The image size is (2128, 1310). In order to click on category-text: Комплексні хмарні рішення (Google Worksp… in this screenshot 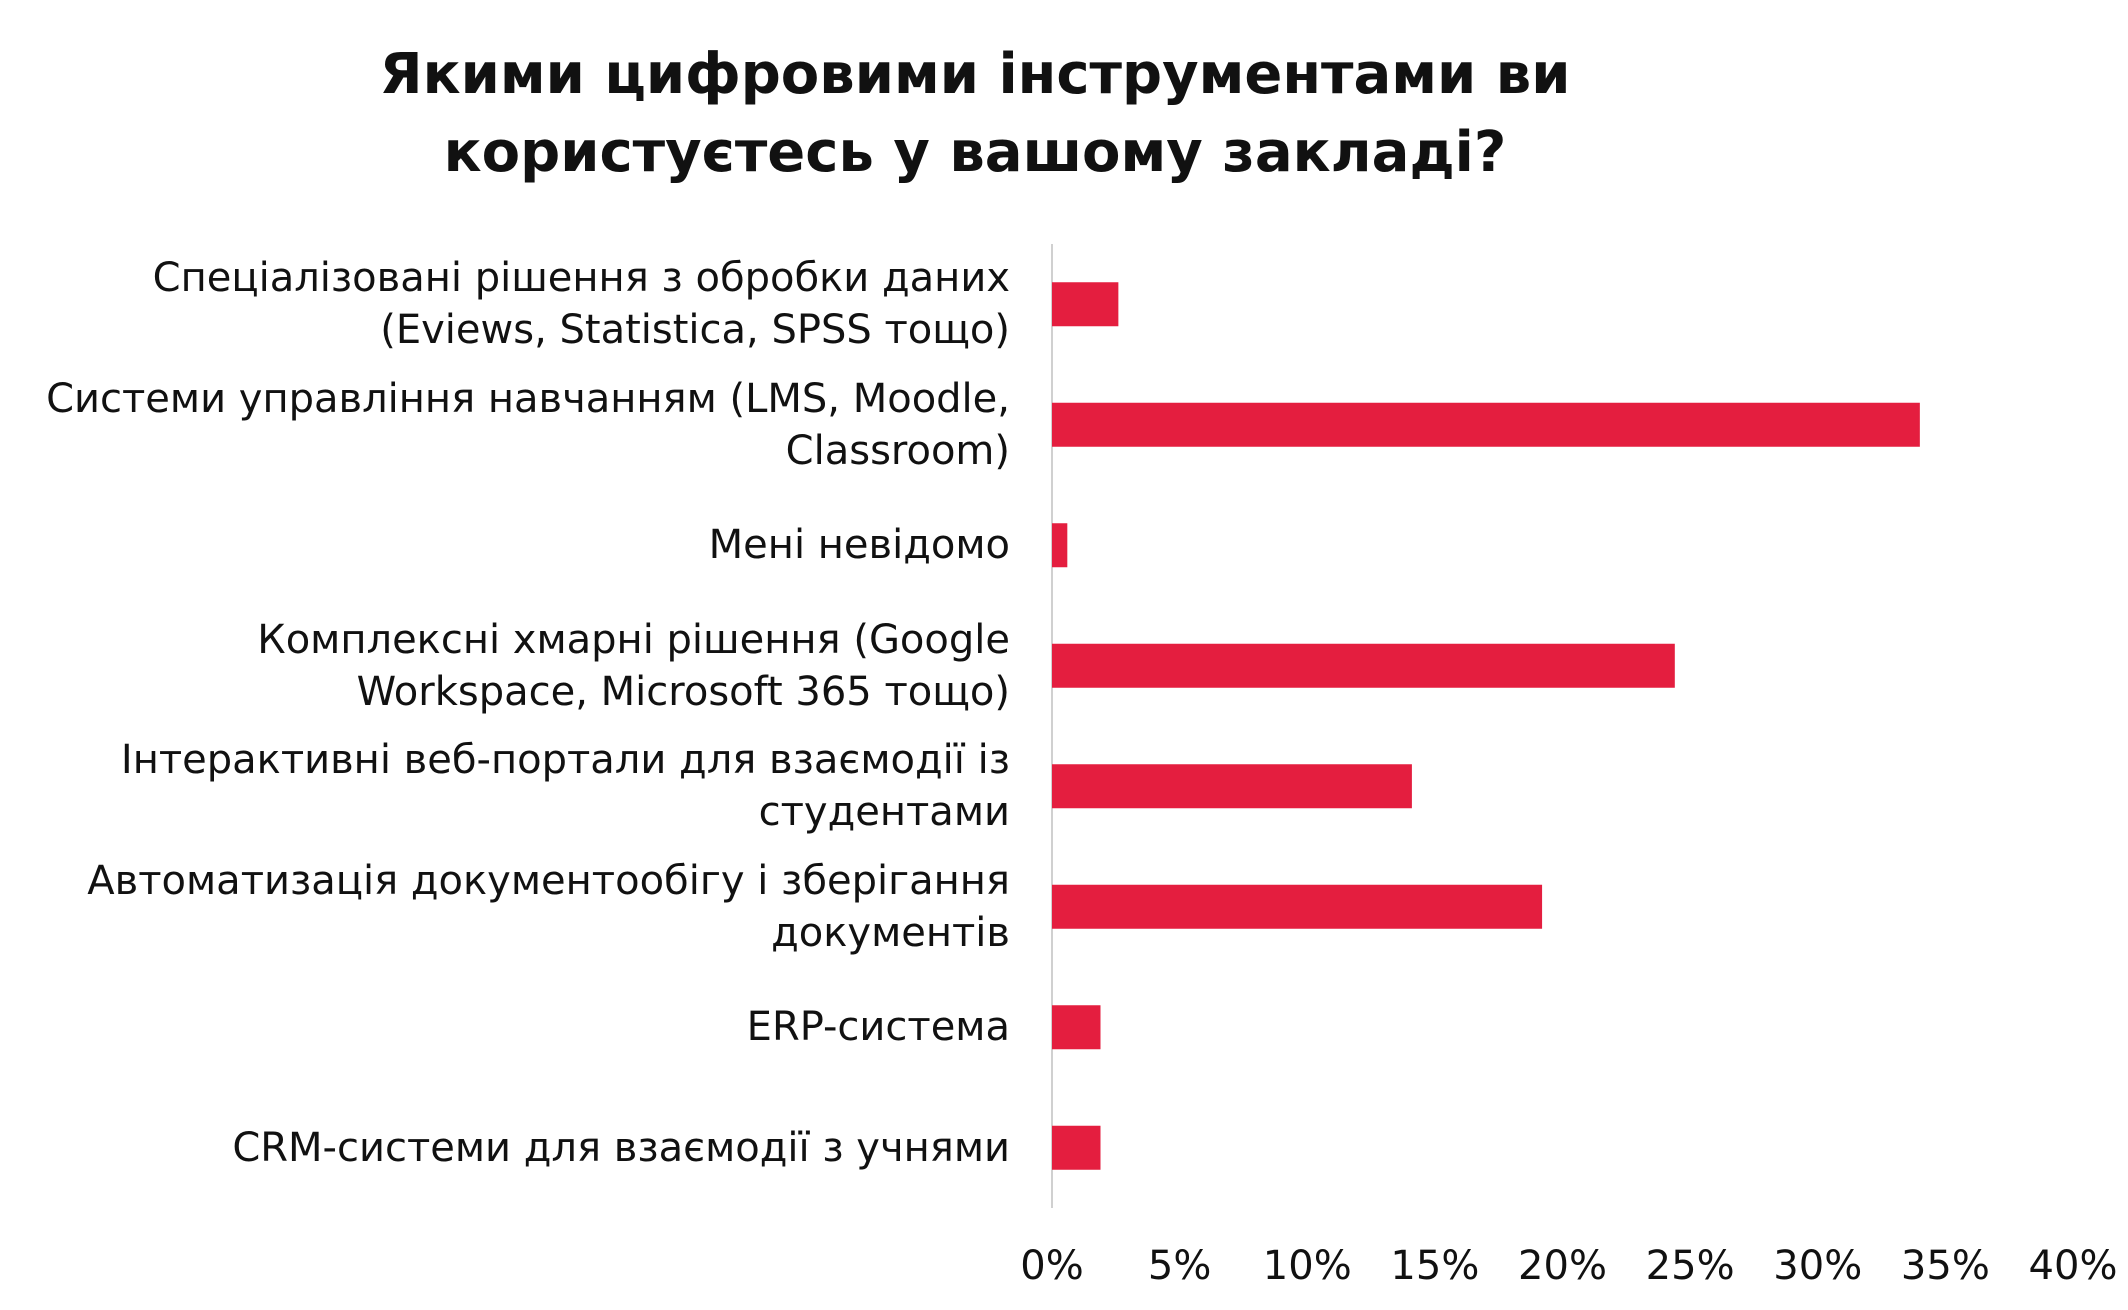, I will do `click(633, 665)`.